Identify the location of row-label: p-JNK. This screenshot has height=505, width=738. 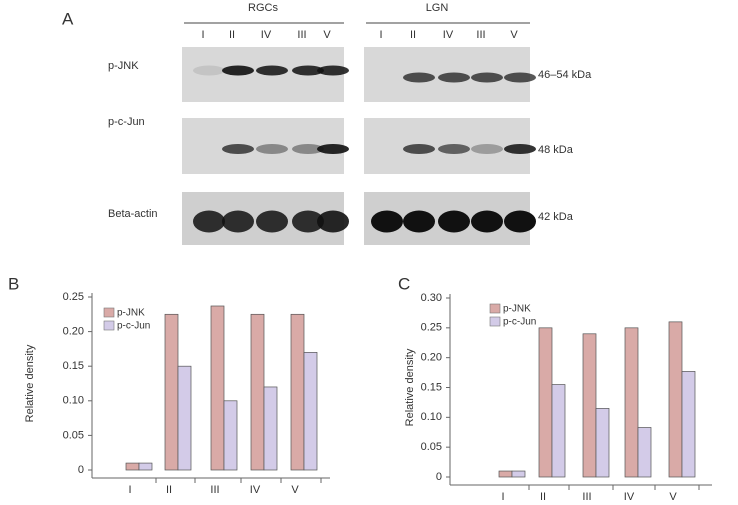
(123, 66).